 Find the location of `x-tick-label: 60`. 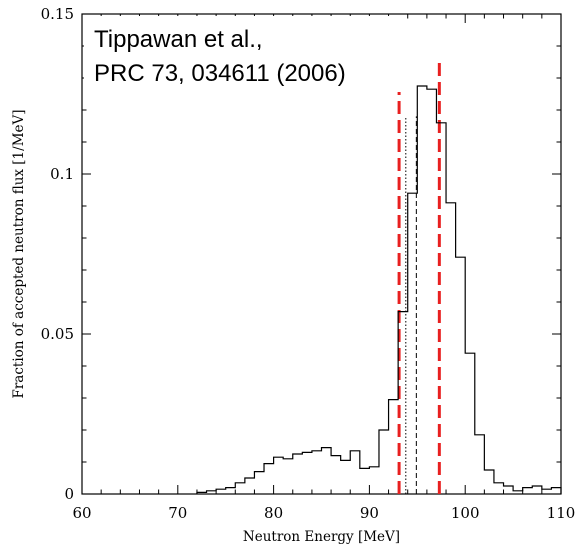

x-tick-label: 60 is located at coordinates (81, 513).